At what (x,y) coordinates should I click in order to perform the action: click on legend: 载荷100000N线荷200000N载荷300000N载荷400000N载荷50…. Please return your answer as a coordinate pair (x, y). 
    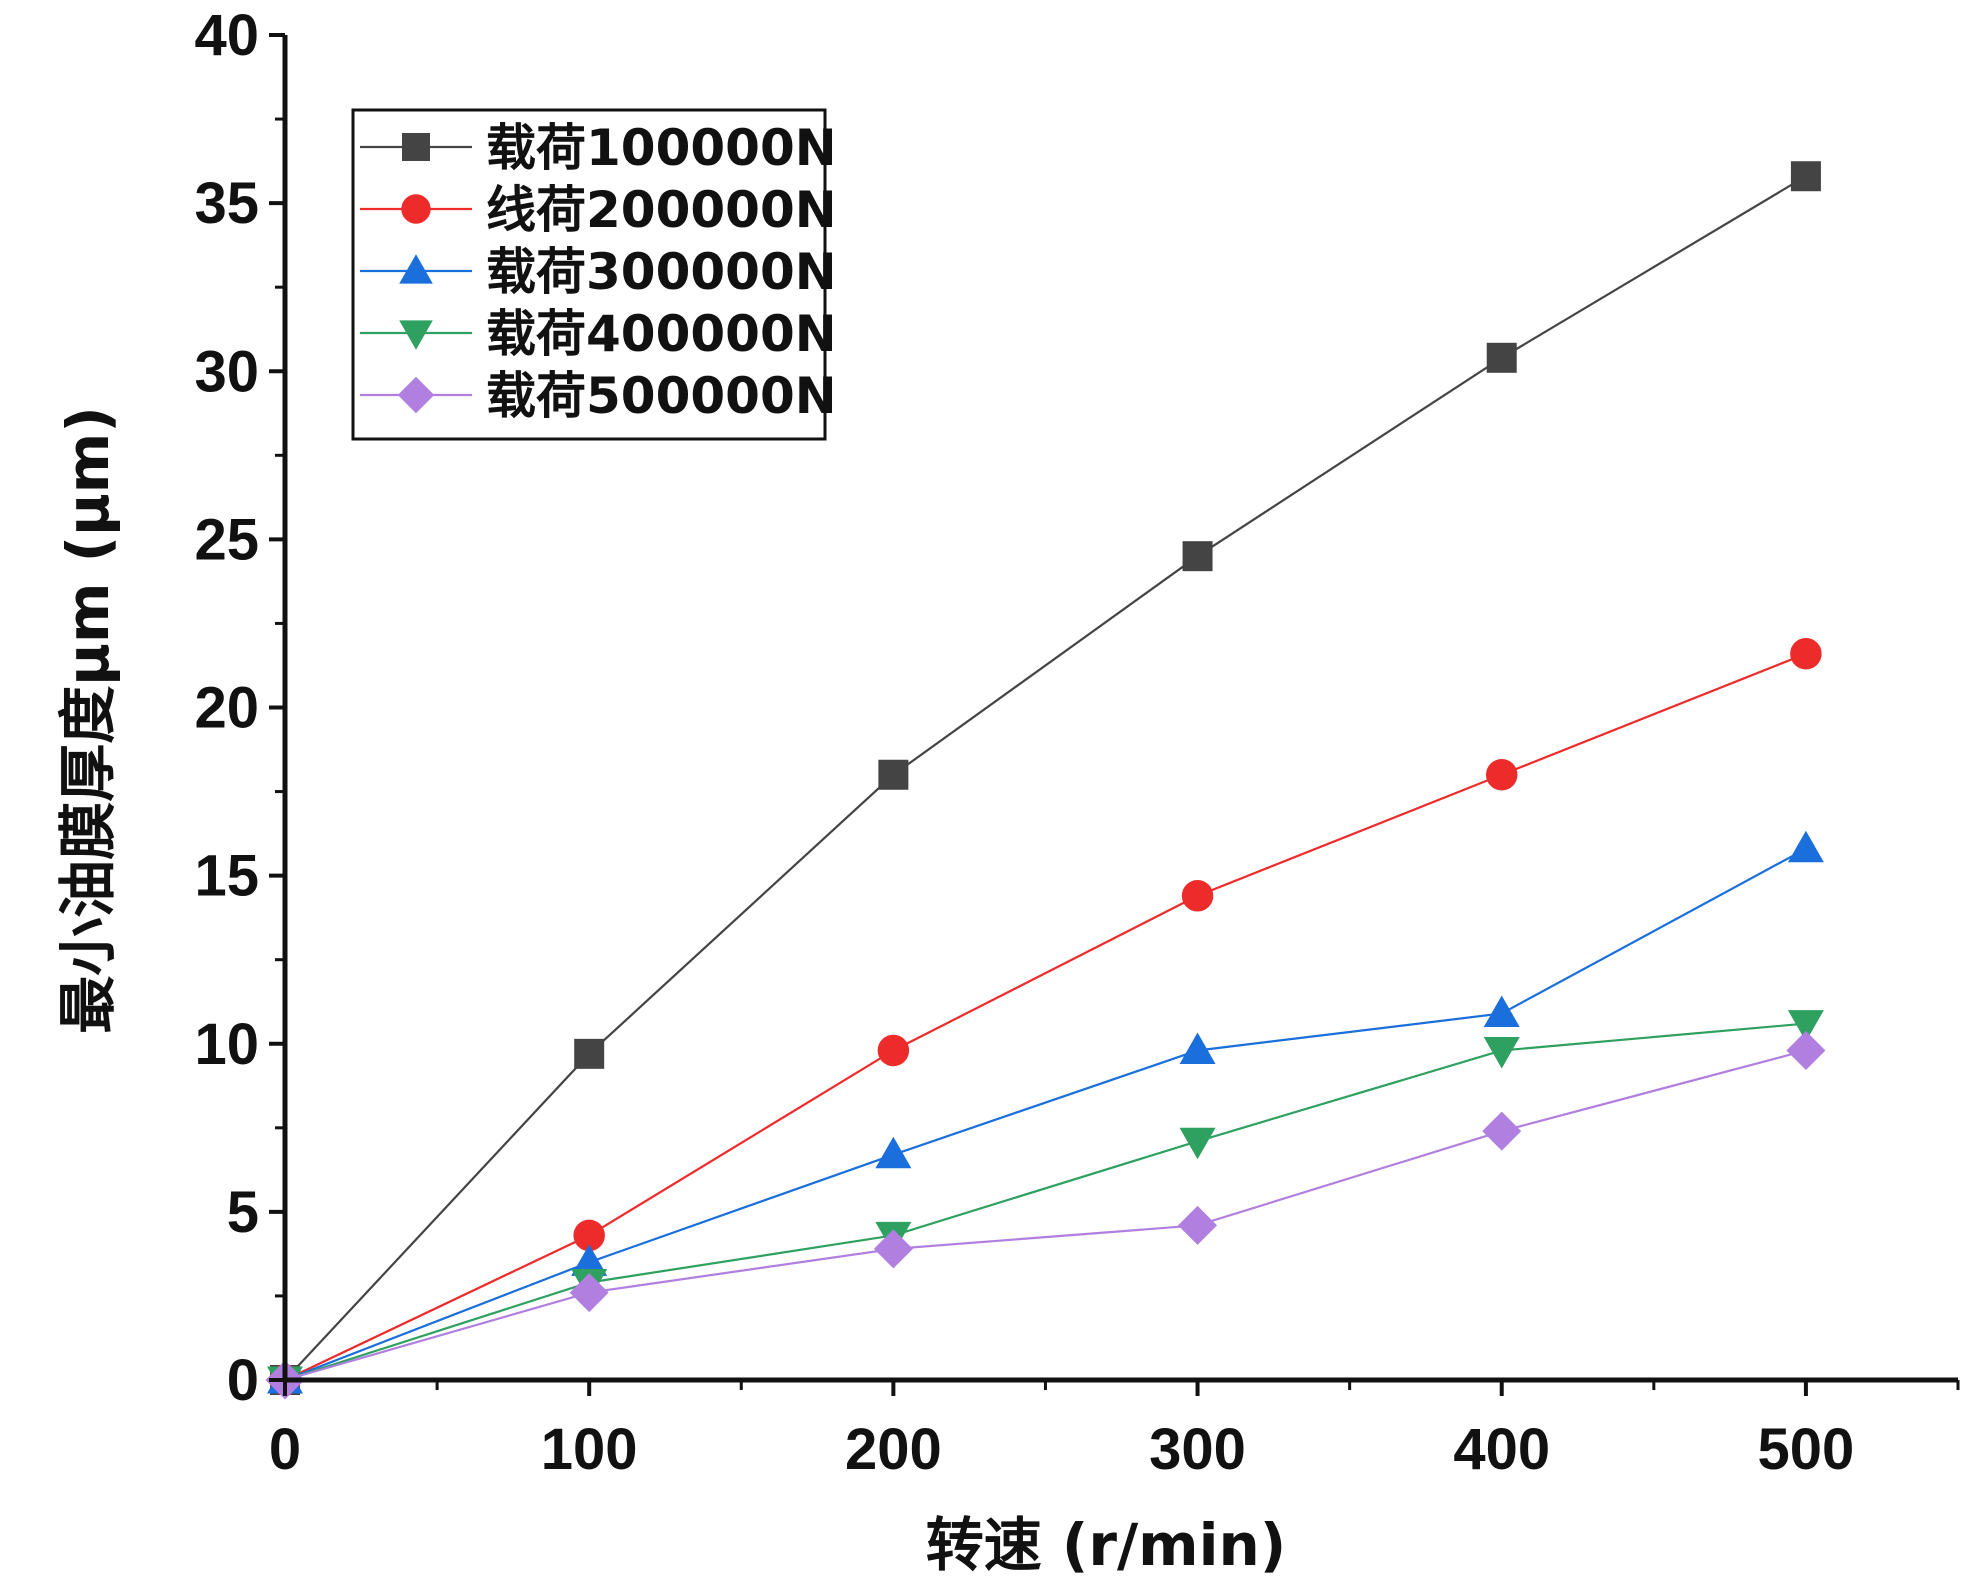
    Looking at the image, I should click on (594, 274).